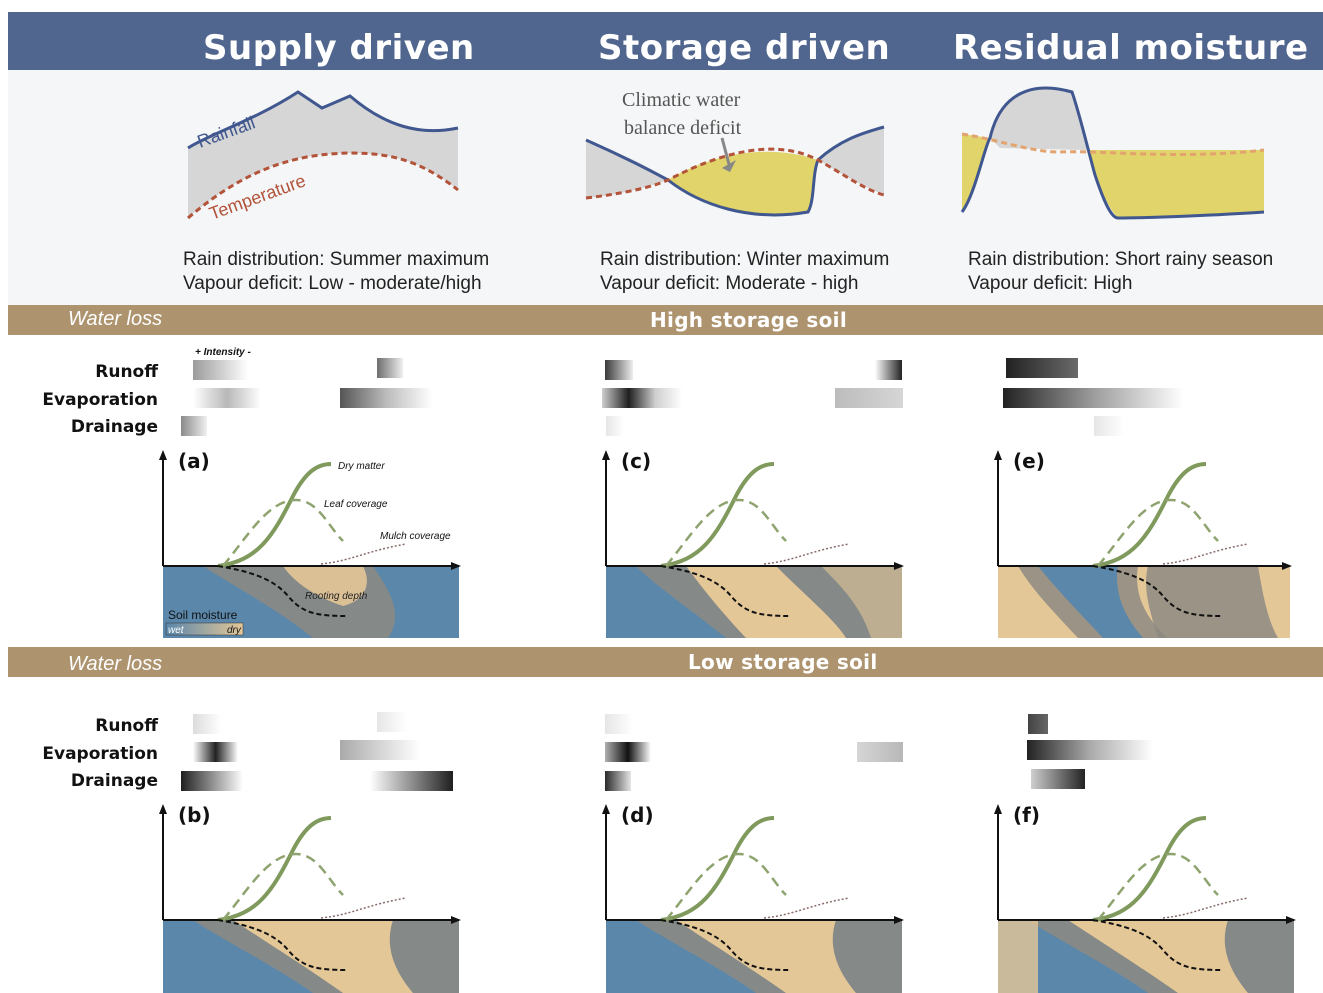  Describe the element at coordinates (411, 781) in the screenshot. I see `drainage-bar-b2` at that location.